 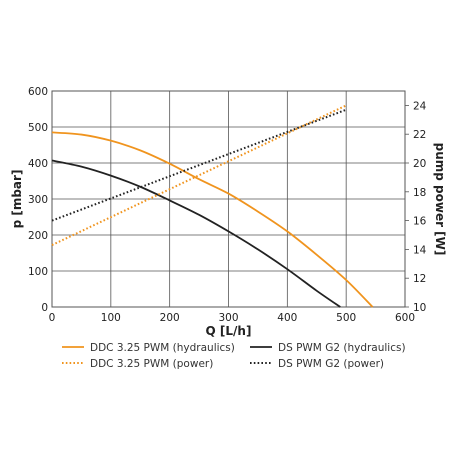 What do you see at coordinates (52, 318) in the screenshot?
I see `x-tick-label: 0` at bounding box center [52, 318].